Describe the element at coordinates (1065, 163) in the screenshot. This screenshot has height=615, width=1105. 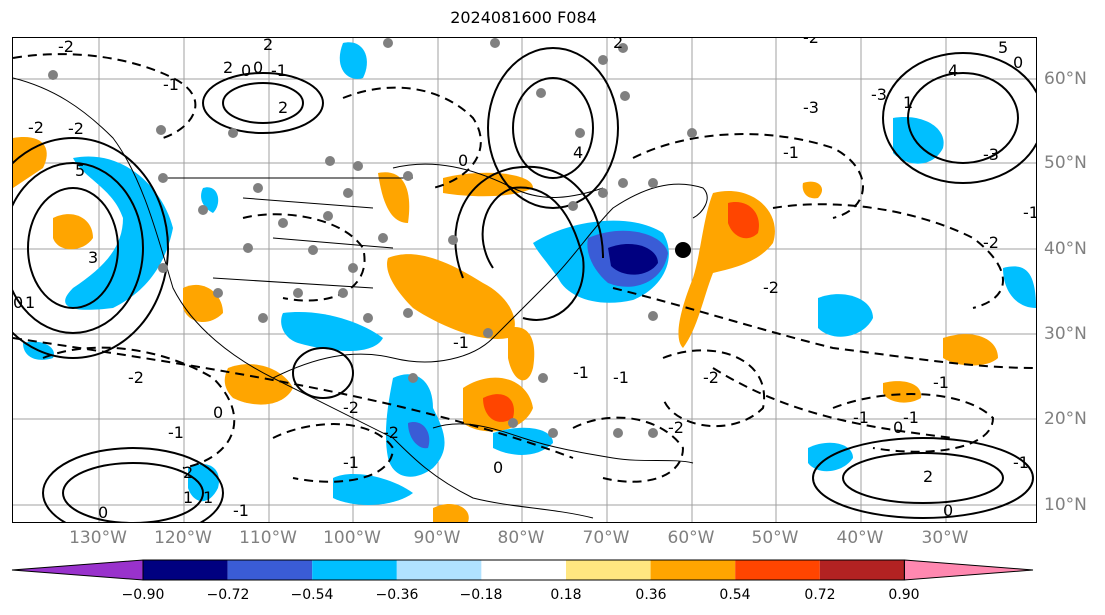
I see `lat-label: 50°N` at that location.